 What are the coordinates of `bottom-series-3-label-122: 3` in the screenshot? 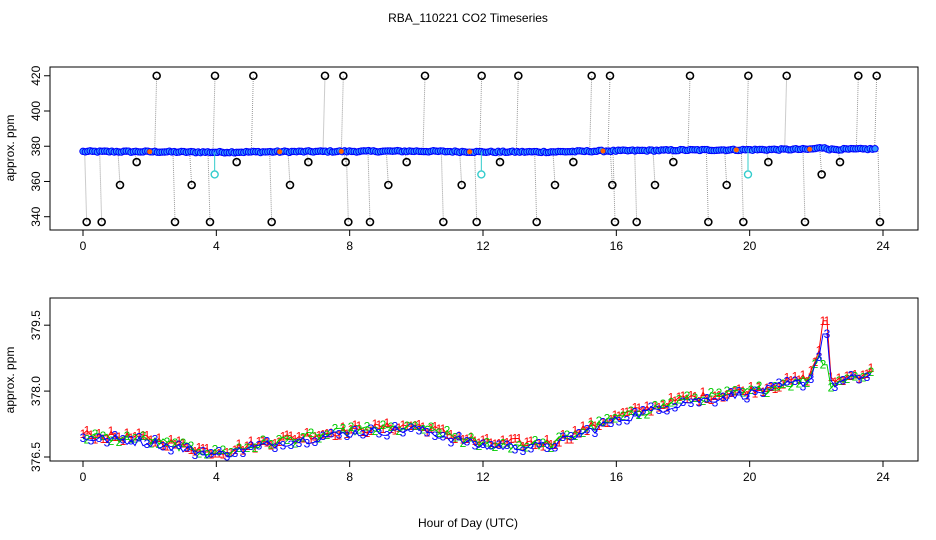 It's located at (571, 437).